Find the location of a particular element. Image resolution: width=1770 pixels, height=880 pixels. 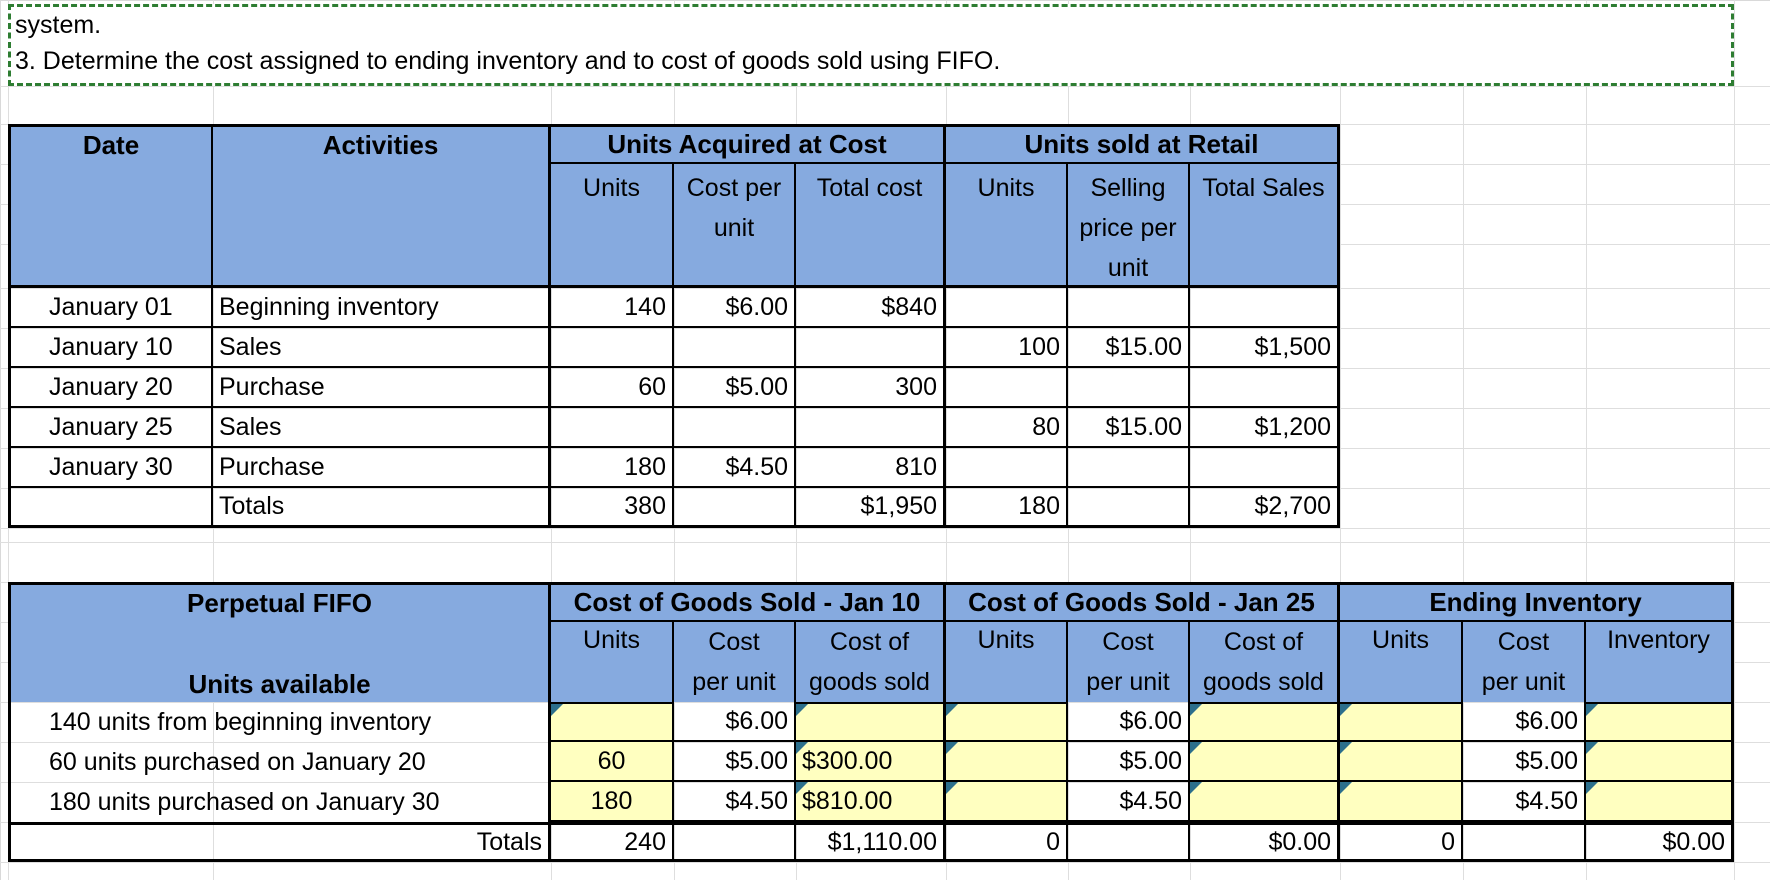

header-ending-inventory-col: Inventory is located at coordinates (1660, 662).